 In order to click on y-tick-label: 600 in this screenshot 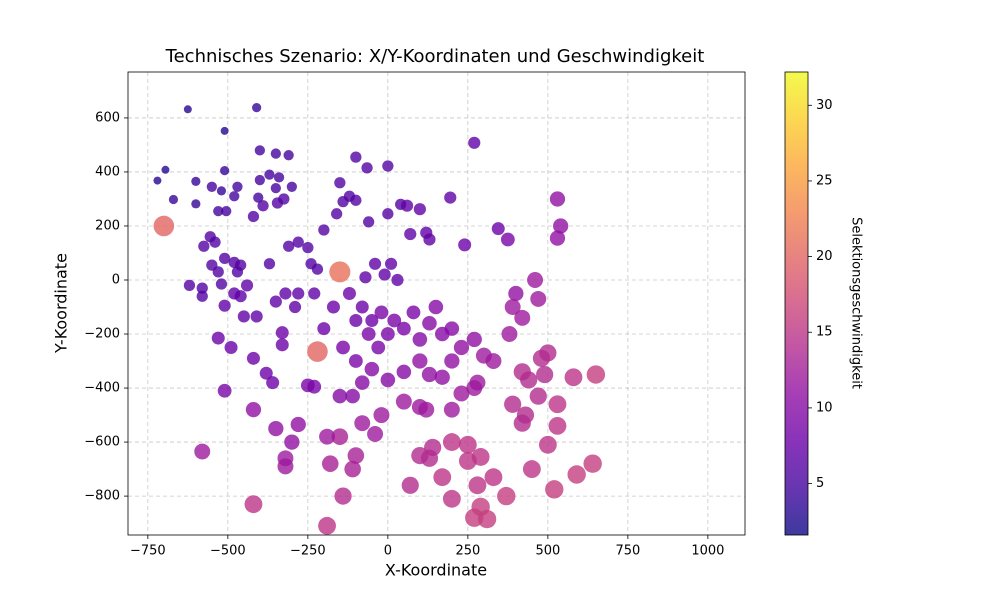, I will do `click(107, 117)`.